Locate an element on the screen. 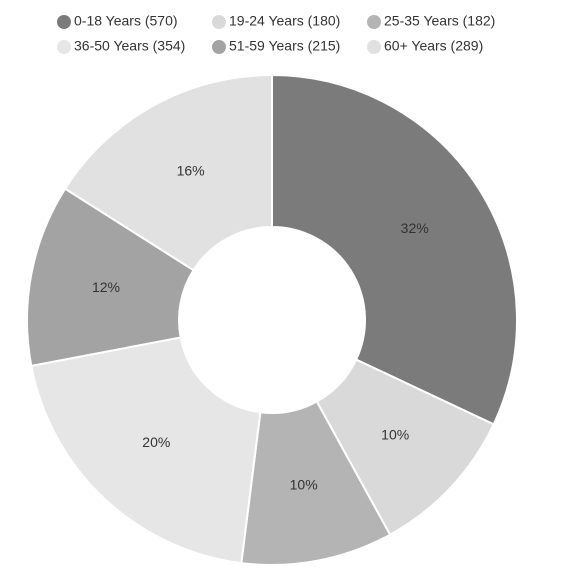  legend-label: 19-24 Years (180) is located at coordinates (284, 21).